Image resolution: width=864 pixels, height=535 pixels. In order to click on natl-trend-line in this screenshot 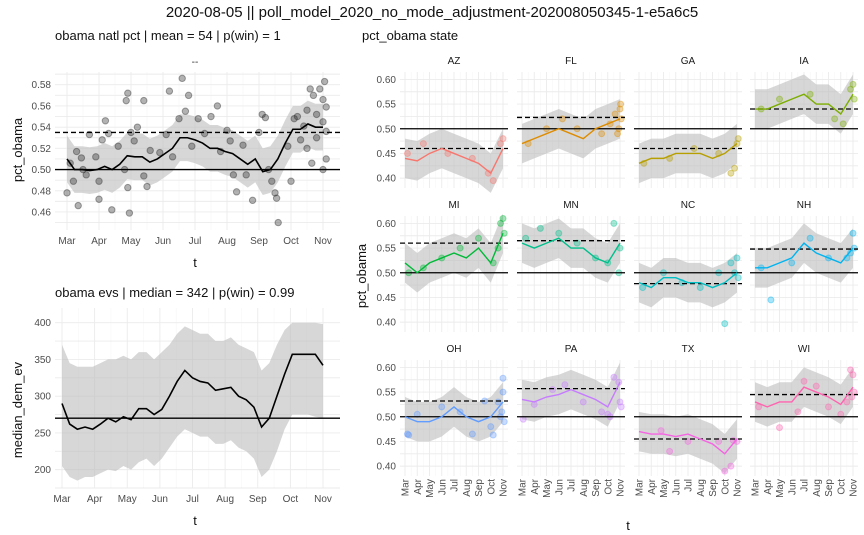, I will do `click(194, 148)`.